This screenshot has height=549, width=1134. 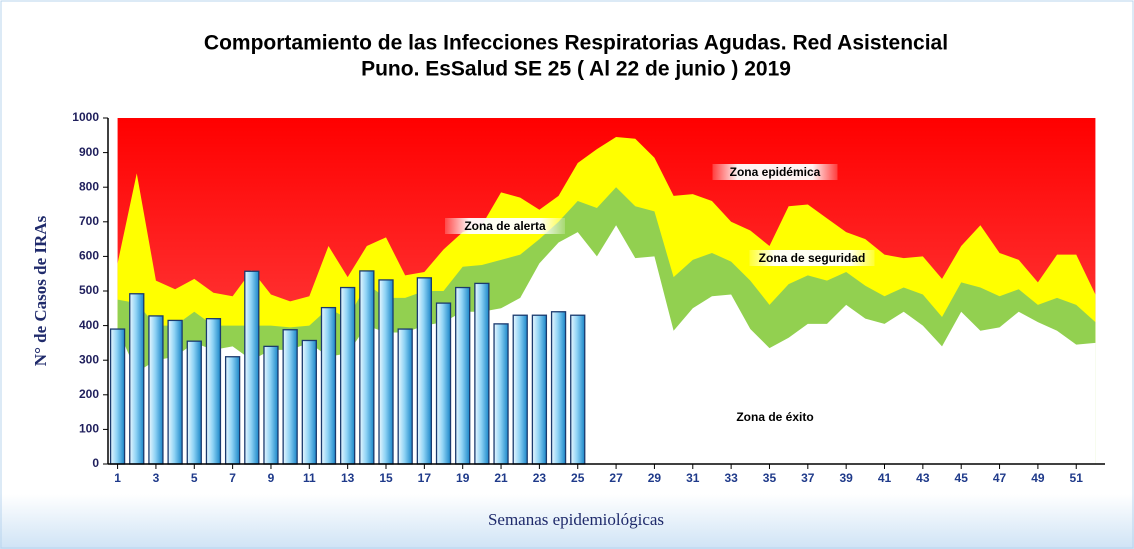 What do you see at coordinates (117, 478) in the screenshot?
I see `x-tick-label: 1` at bounding box center [117, 478].